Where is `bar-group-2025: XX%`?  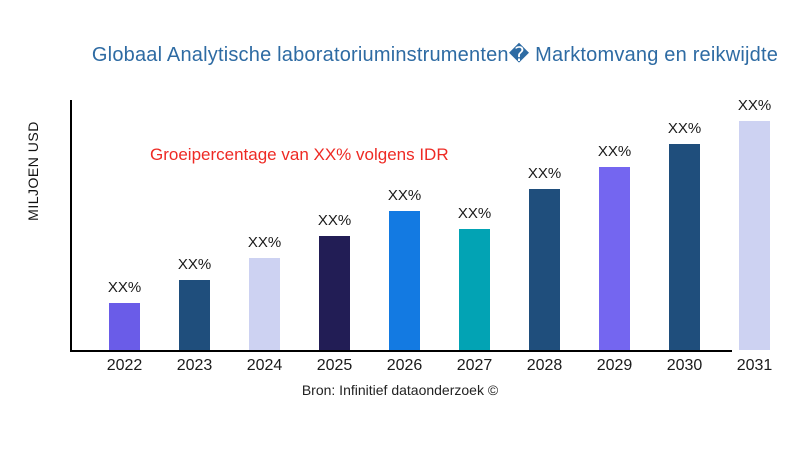
bar-group-2025: XX% is located at coordinates (334, 281).